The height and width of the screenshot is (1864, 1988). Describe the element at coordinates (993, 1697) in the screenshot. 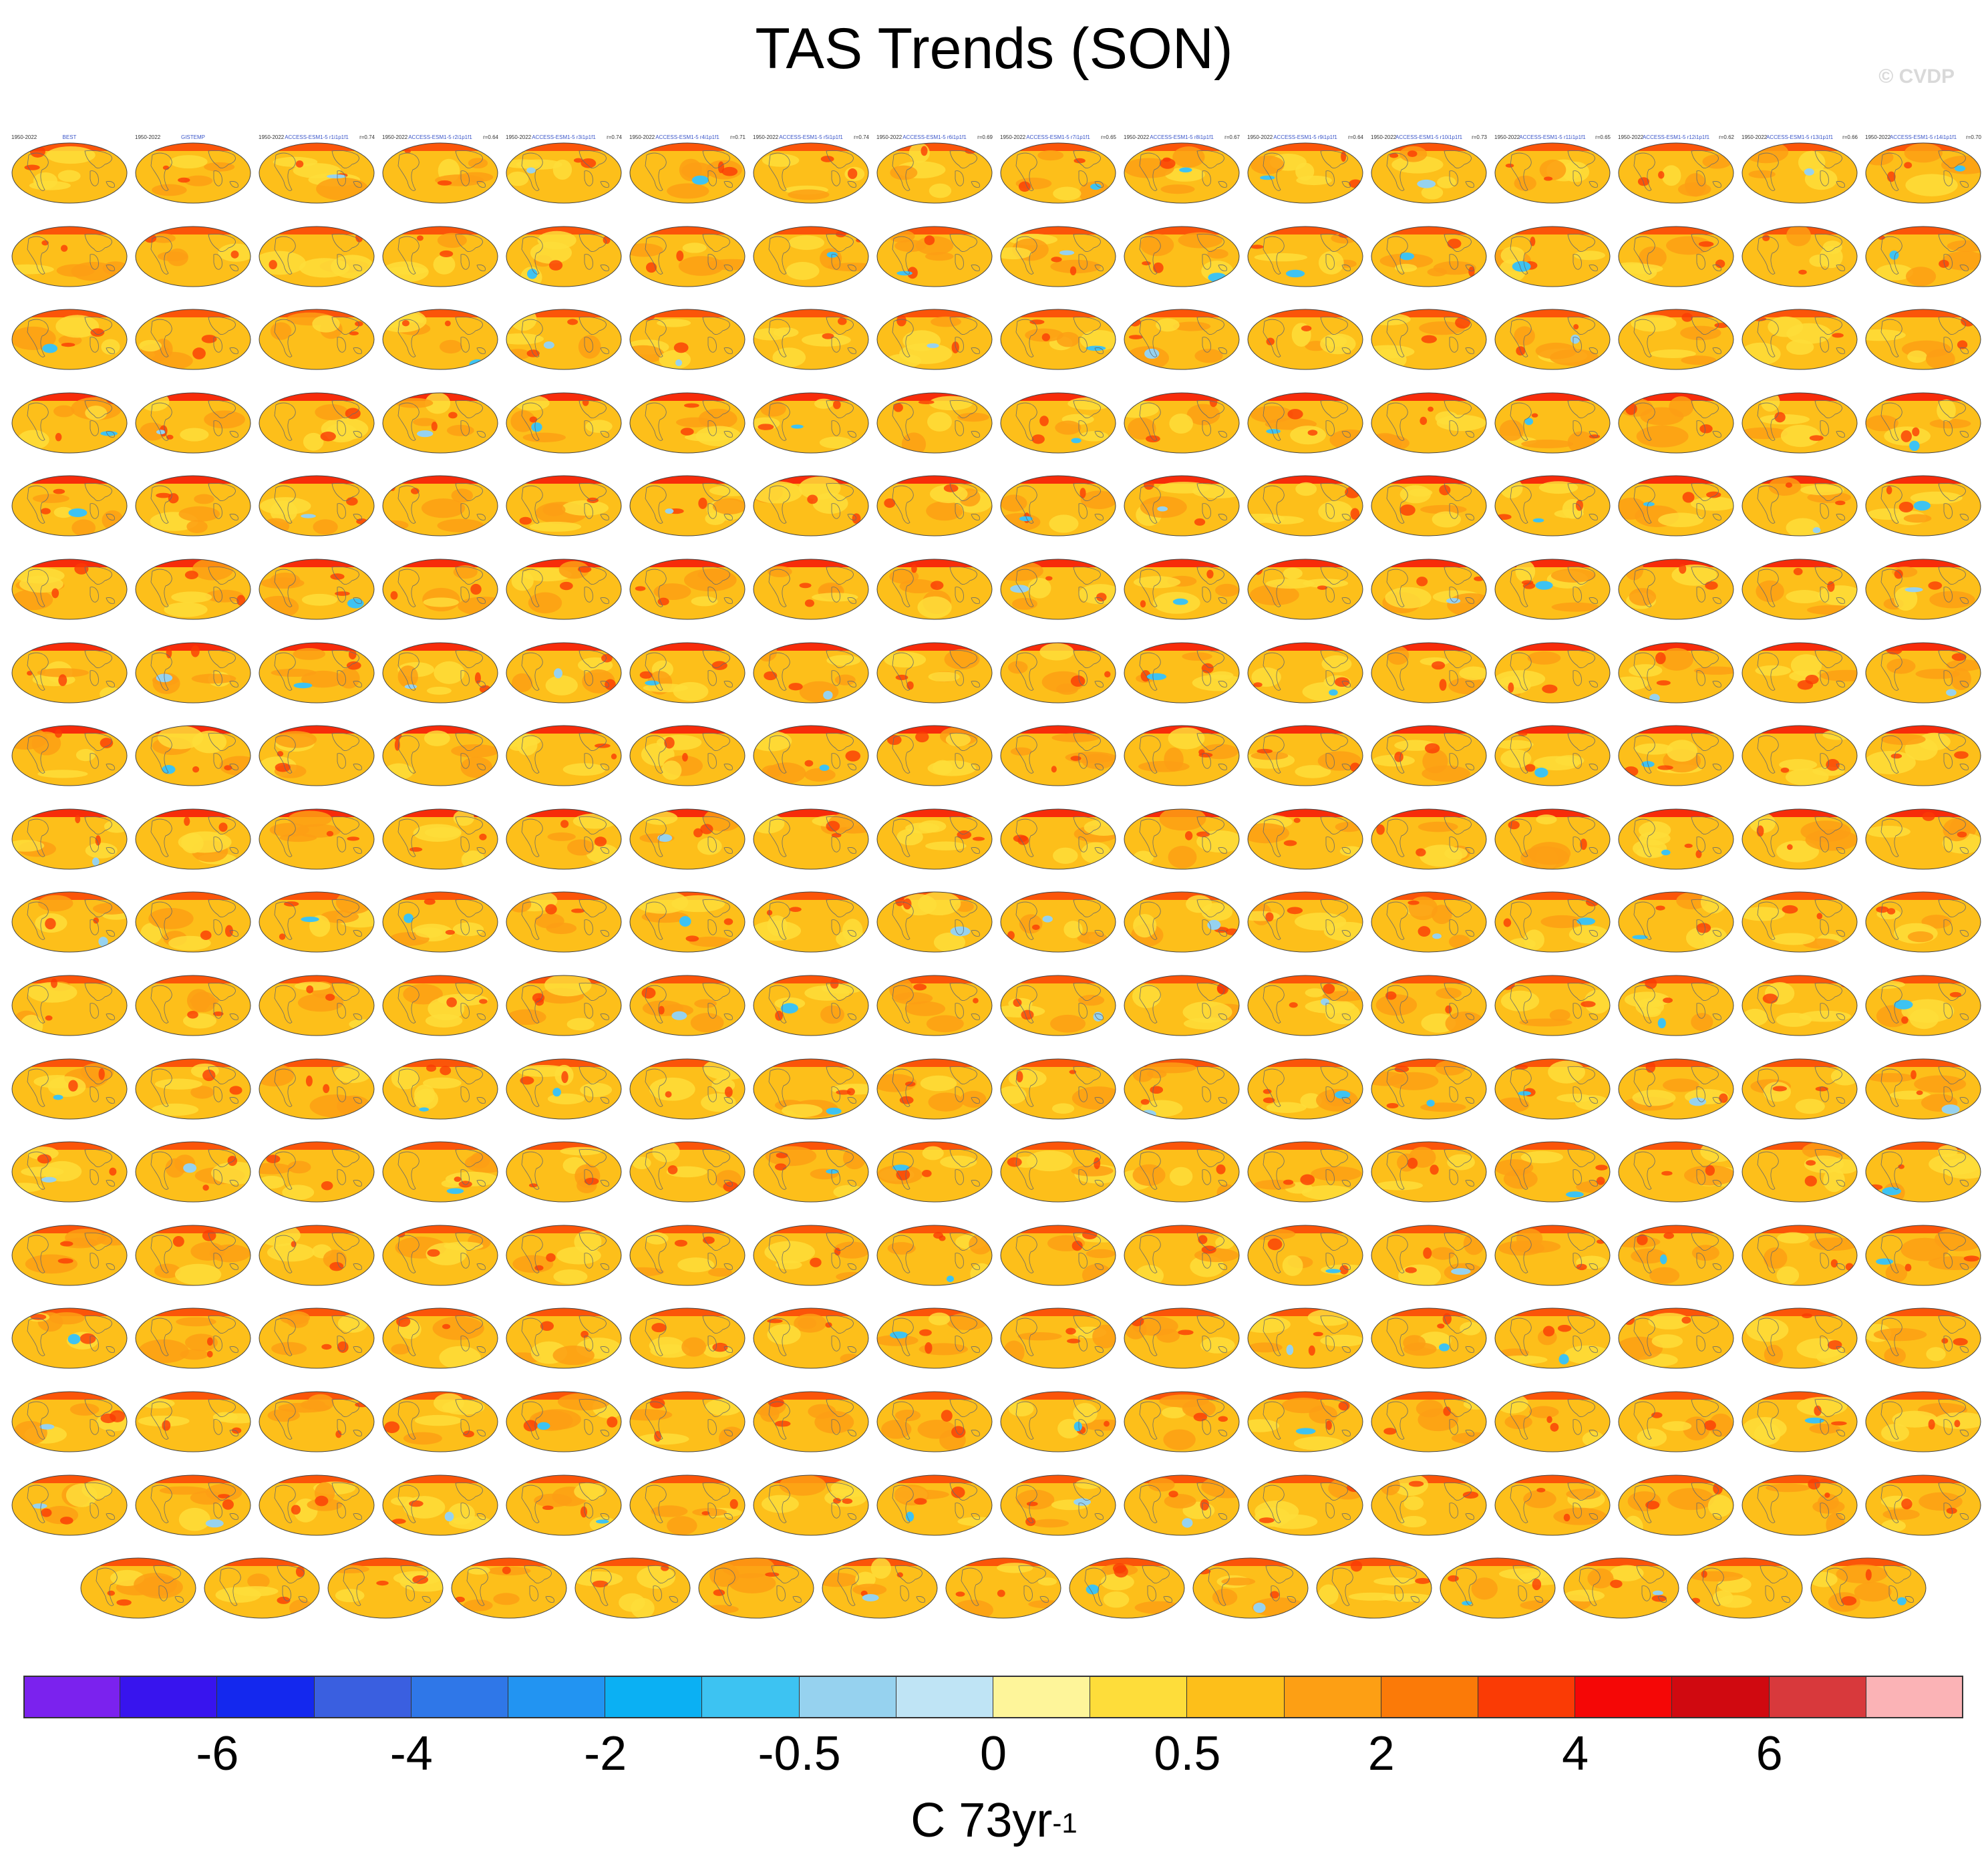

I see `colorbar` at that location.